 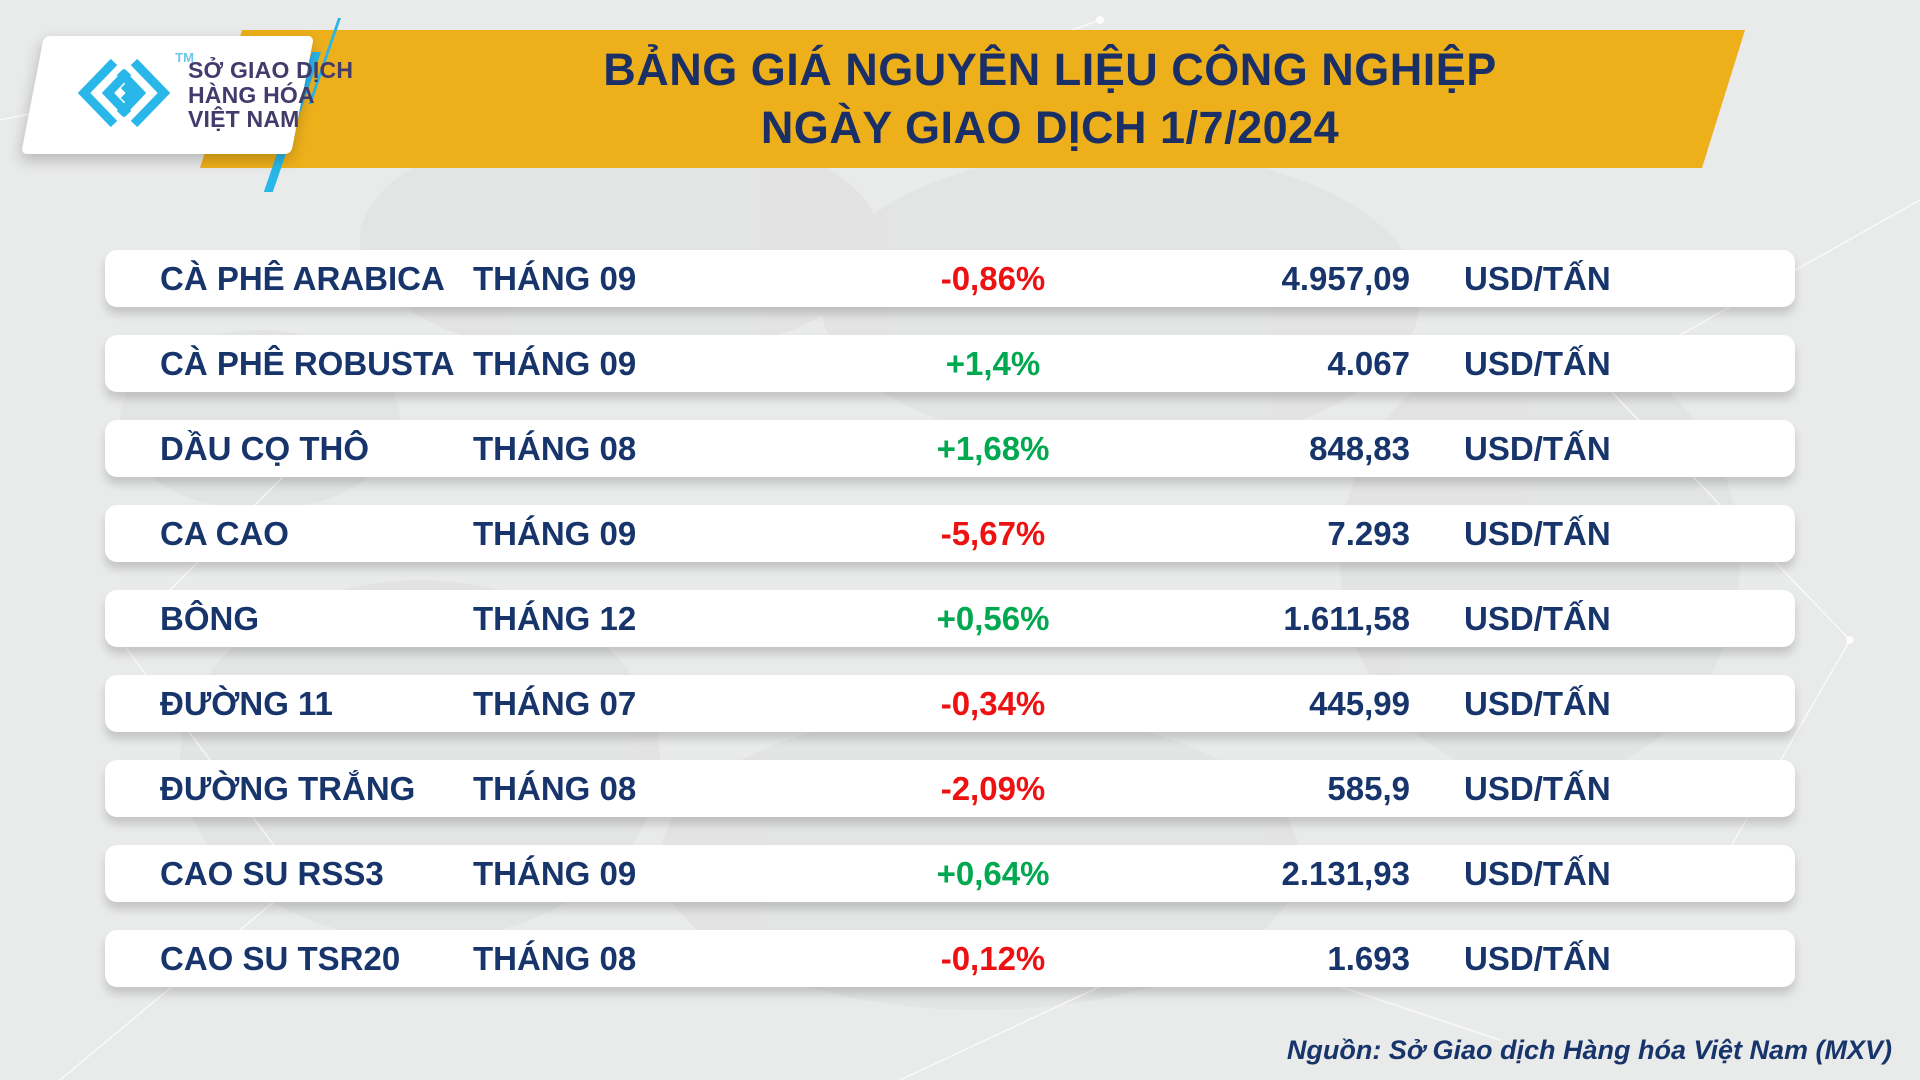 What do you see at coordinates (555, 703) in the screenshot?
I see `contract-month: THÁNG 07` at bounding box center [555, 703].